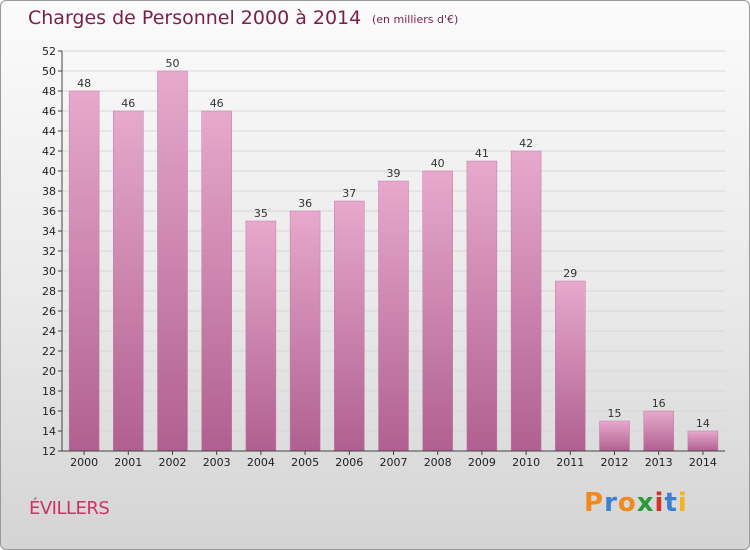 The image size is (750, 550). What do you see at coordinates (49, 251) in the screenshot?
I see `y-tick-label: 32` at bounding box center [49, 251].